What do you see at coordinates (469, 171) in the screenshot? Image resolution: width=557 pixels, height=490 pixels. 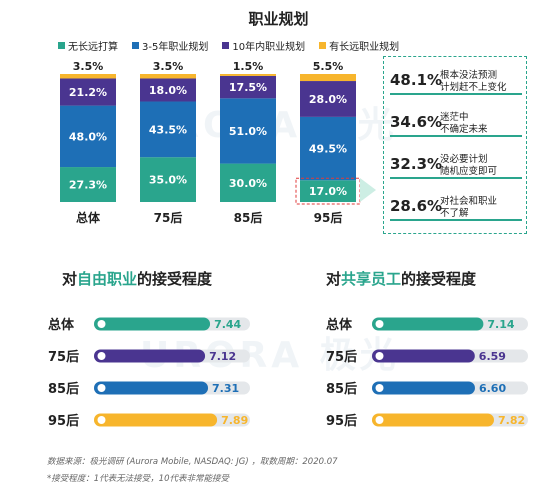 I see `callout-text: 随机应变即可` at bounding box center [469, 171].